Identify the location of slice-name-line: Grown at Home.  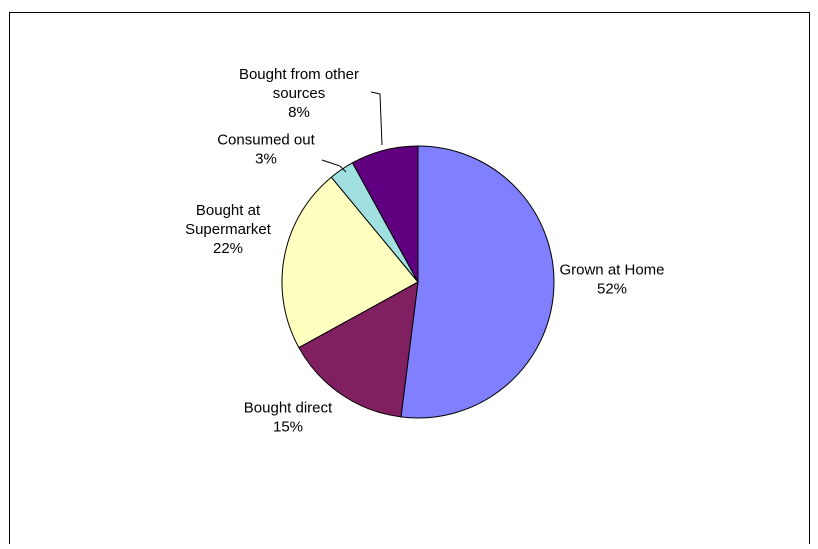
(611, 270).